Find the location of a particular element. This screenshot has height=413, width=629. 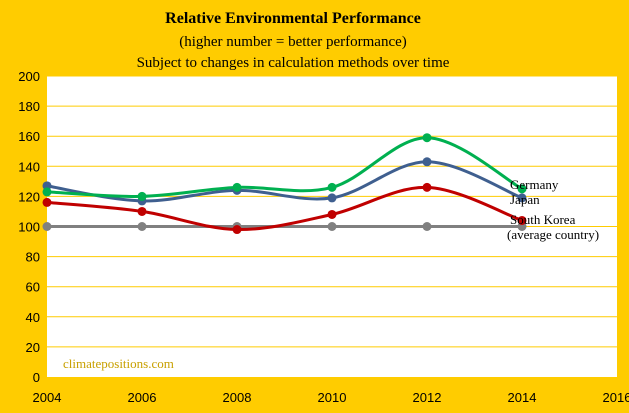

y-tick-label: 180 is located at coordinates (29, 106).